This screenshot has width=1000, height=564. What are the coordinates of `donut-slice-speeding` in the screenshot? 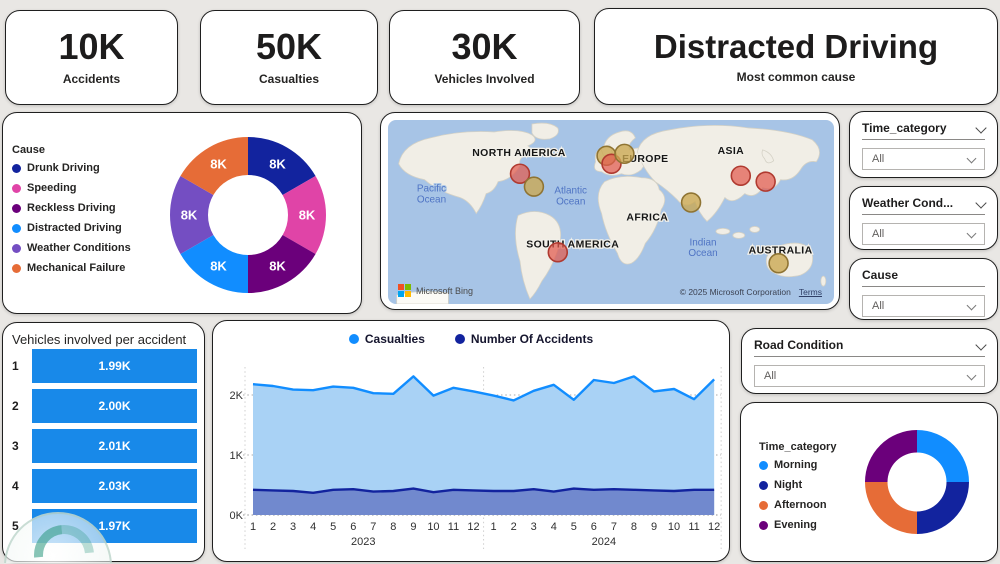 It's located at (304, 215).